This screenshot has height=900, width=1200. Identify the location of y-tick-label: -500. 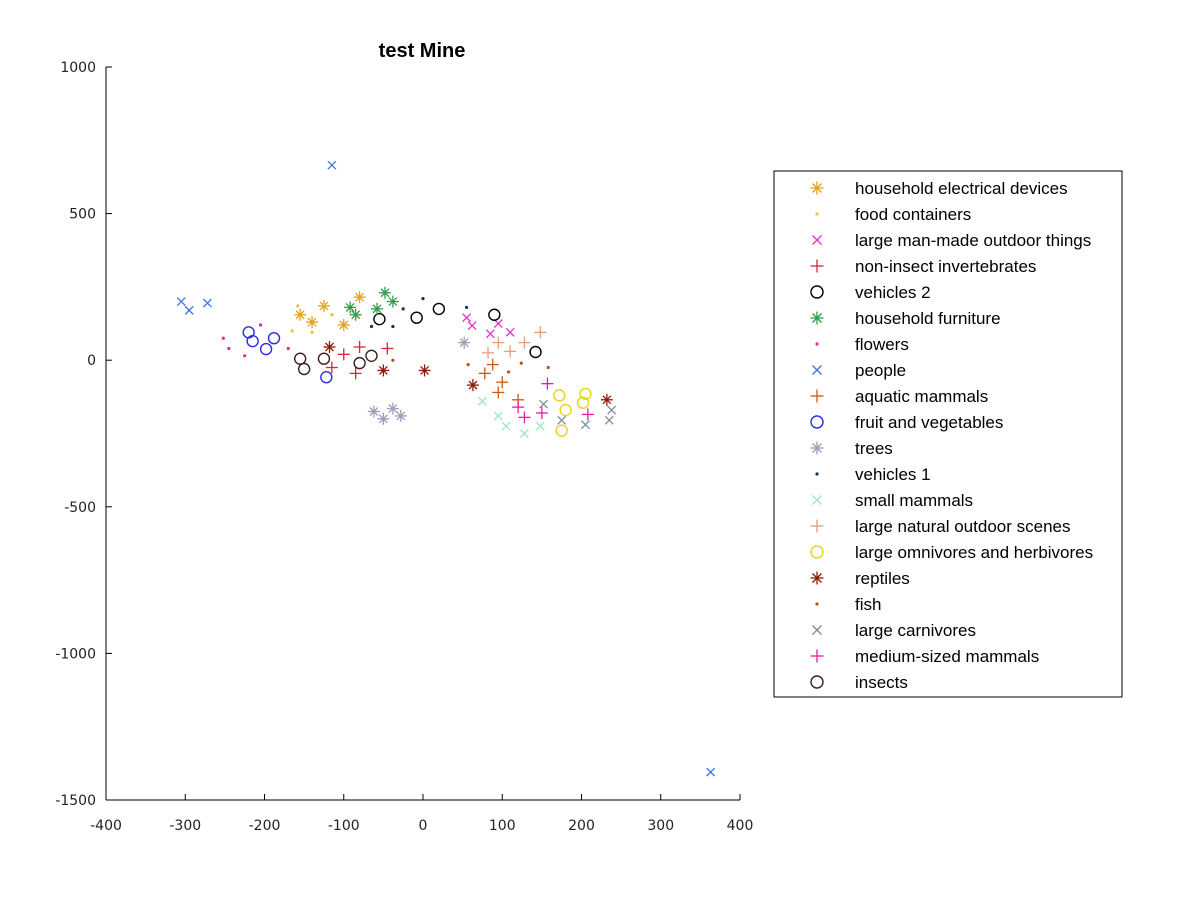
(80, 508).